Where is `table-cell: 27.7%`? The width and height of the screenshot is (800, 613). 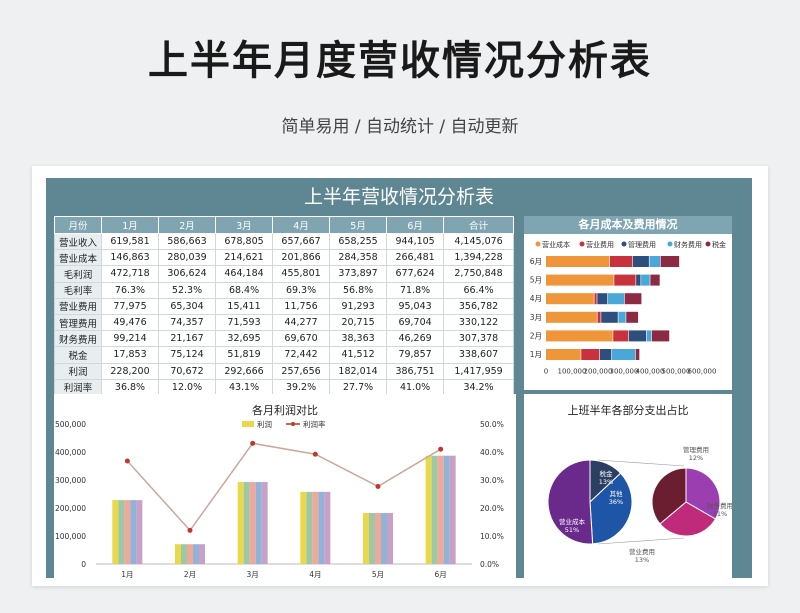
table-cell: 27.7% is located at coordinates (358, 387).